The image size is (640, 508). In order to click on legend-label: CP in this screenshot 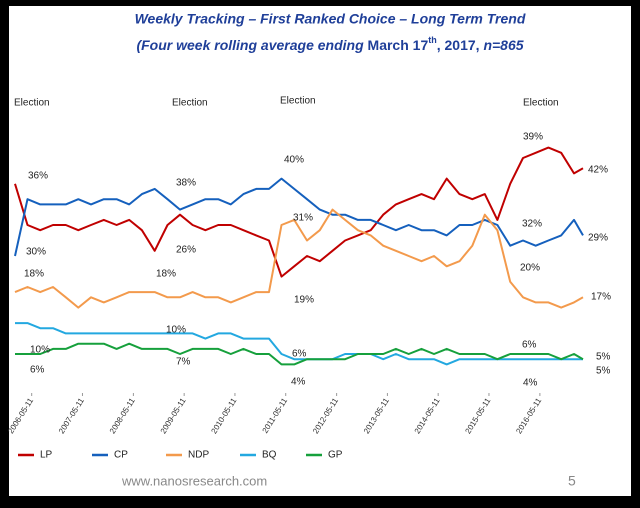, I will do `click(121, 455)`.